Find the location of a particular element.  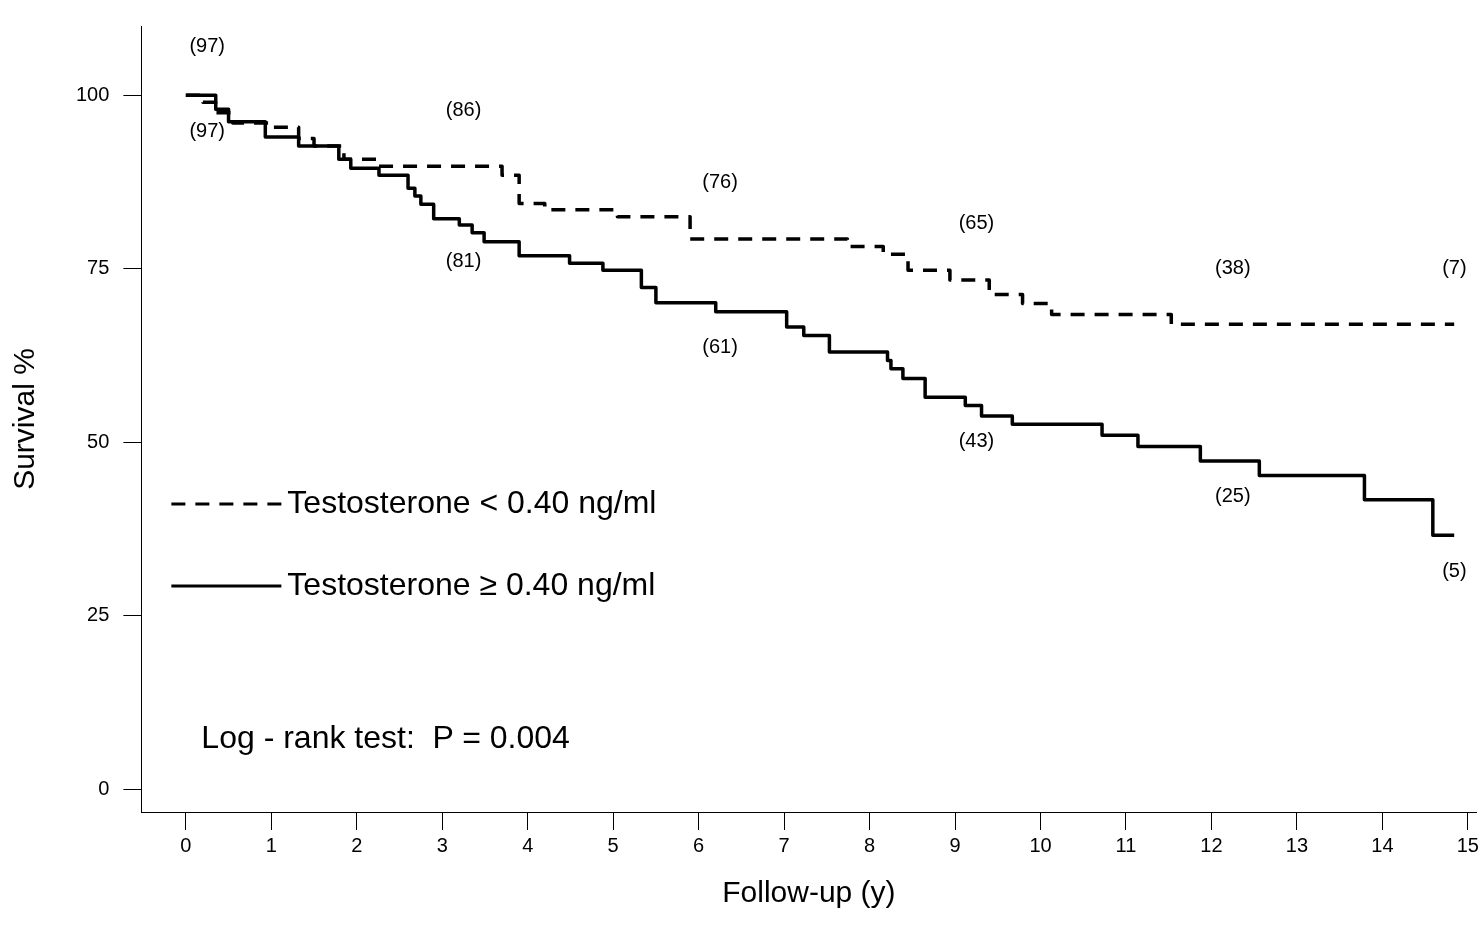

x-tick-label: 9 is located at coordinates (955, 844).